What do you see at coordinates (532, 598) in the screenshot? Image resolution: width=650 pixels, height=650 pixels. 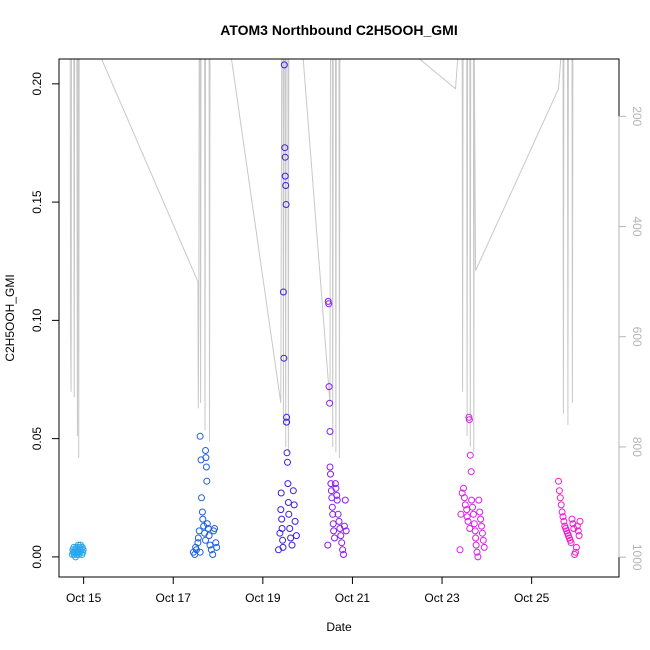 I see `x-tick-label: Oct 25` at bounding box center [532, 598].